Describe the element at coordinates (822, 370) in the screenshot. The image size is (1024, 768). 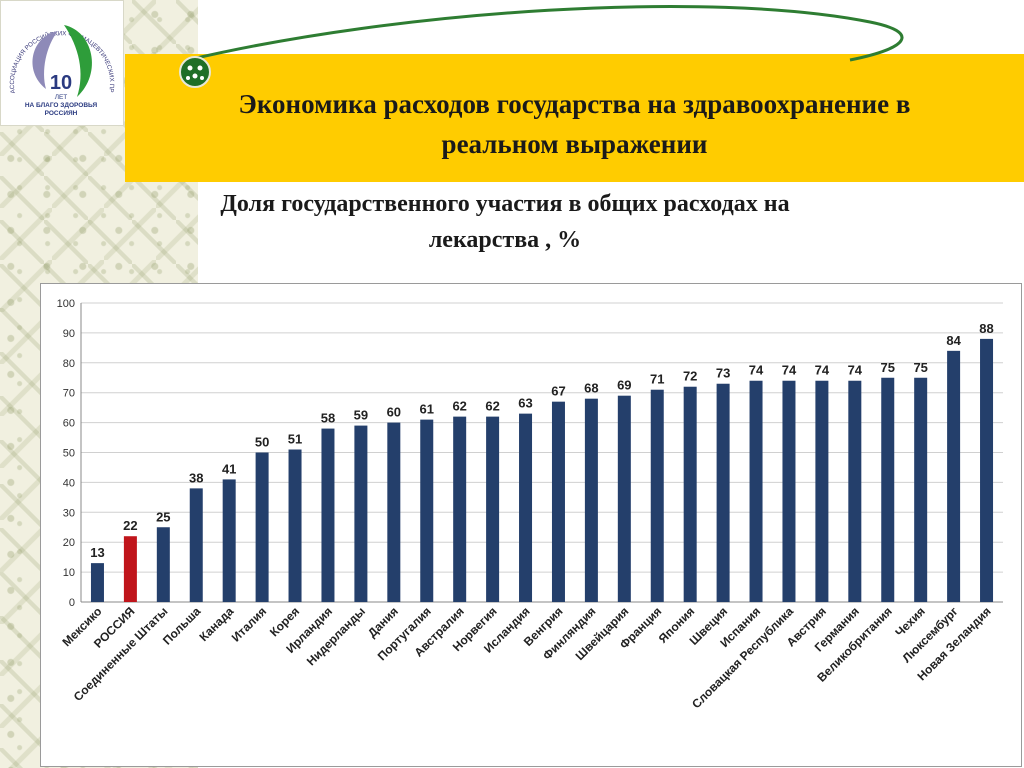
I see `value-label-22: 74` at that location.